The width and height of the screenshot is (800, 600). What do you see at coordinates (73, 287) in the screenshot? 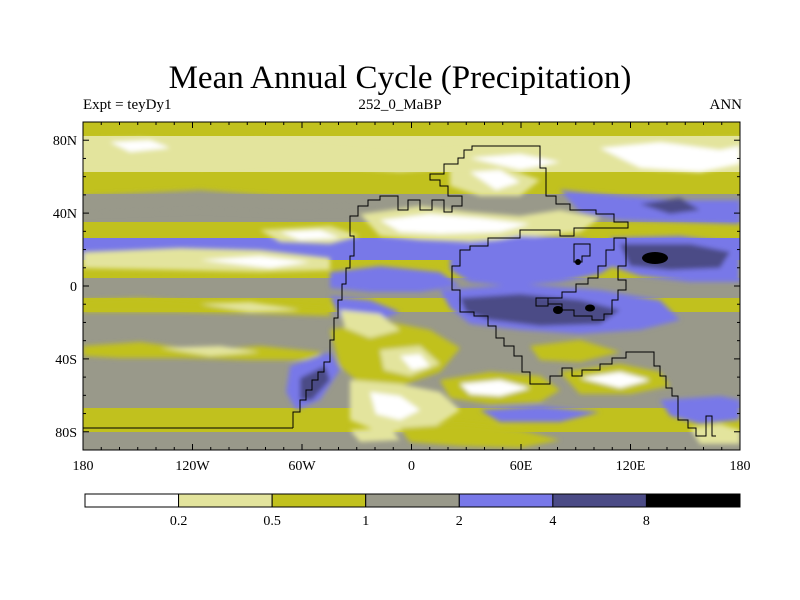
I see `y-tick-label: 0` at bounding box center [73, 287].